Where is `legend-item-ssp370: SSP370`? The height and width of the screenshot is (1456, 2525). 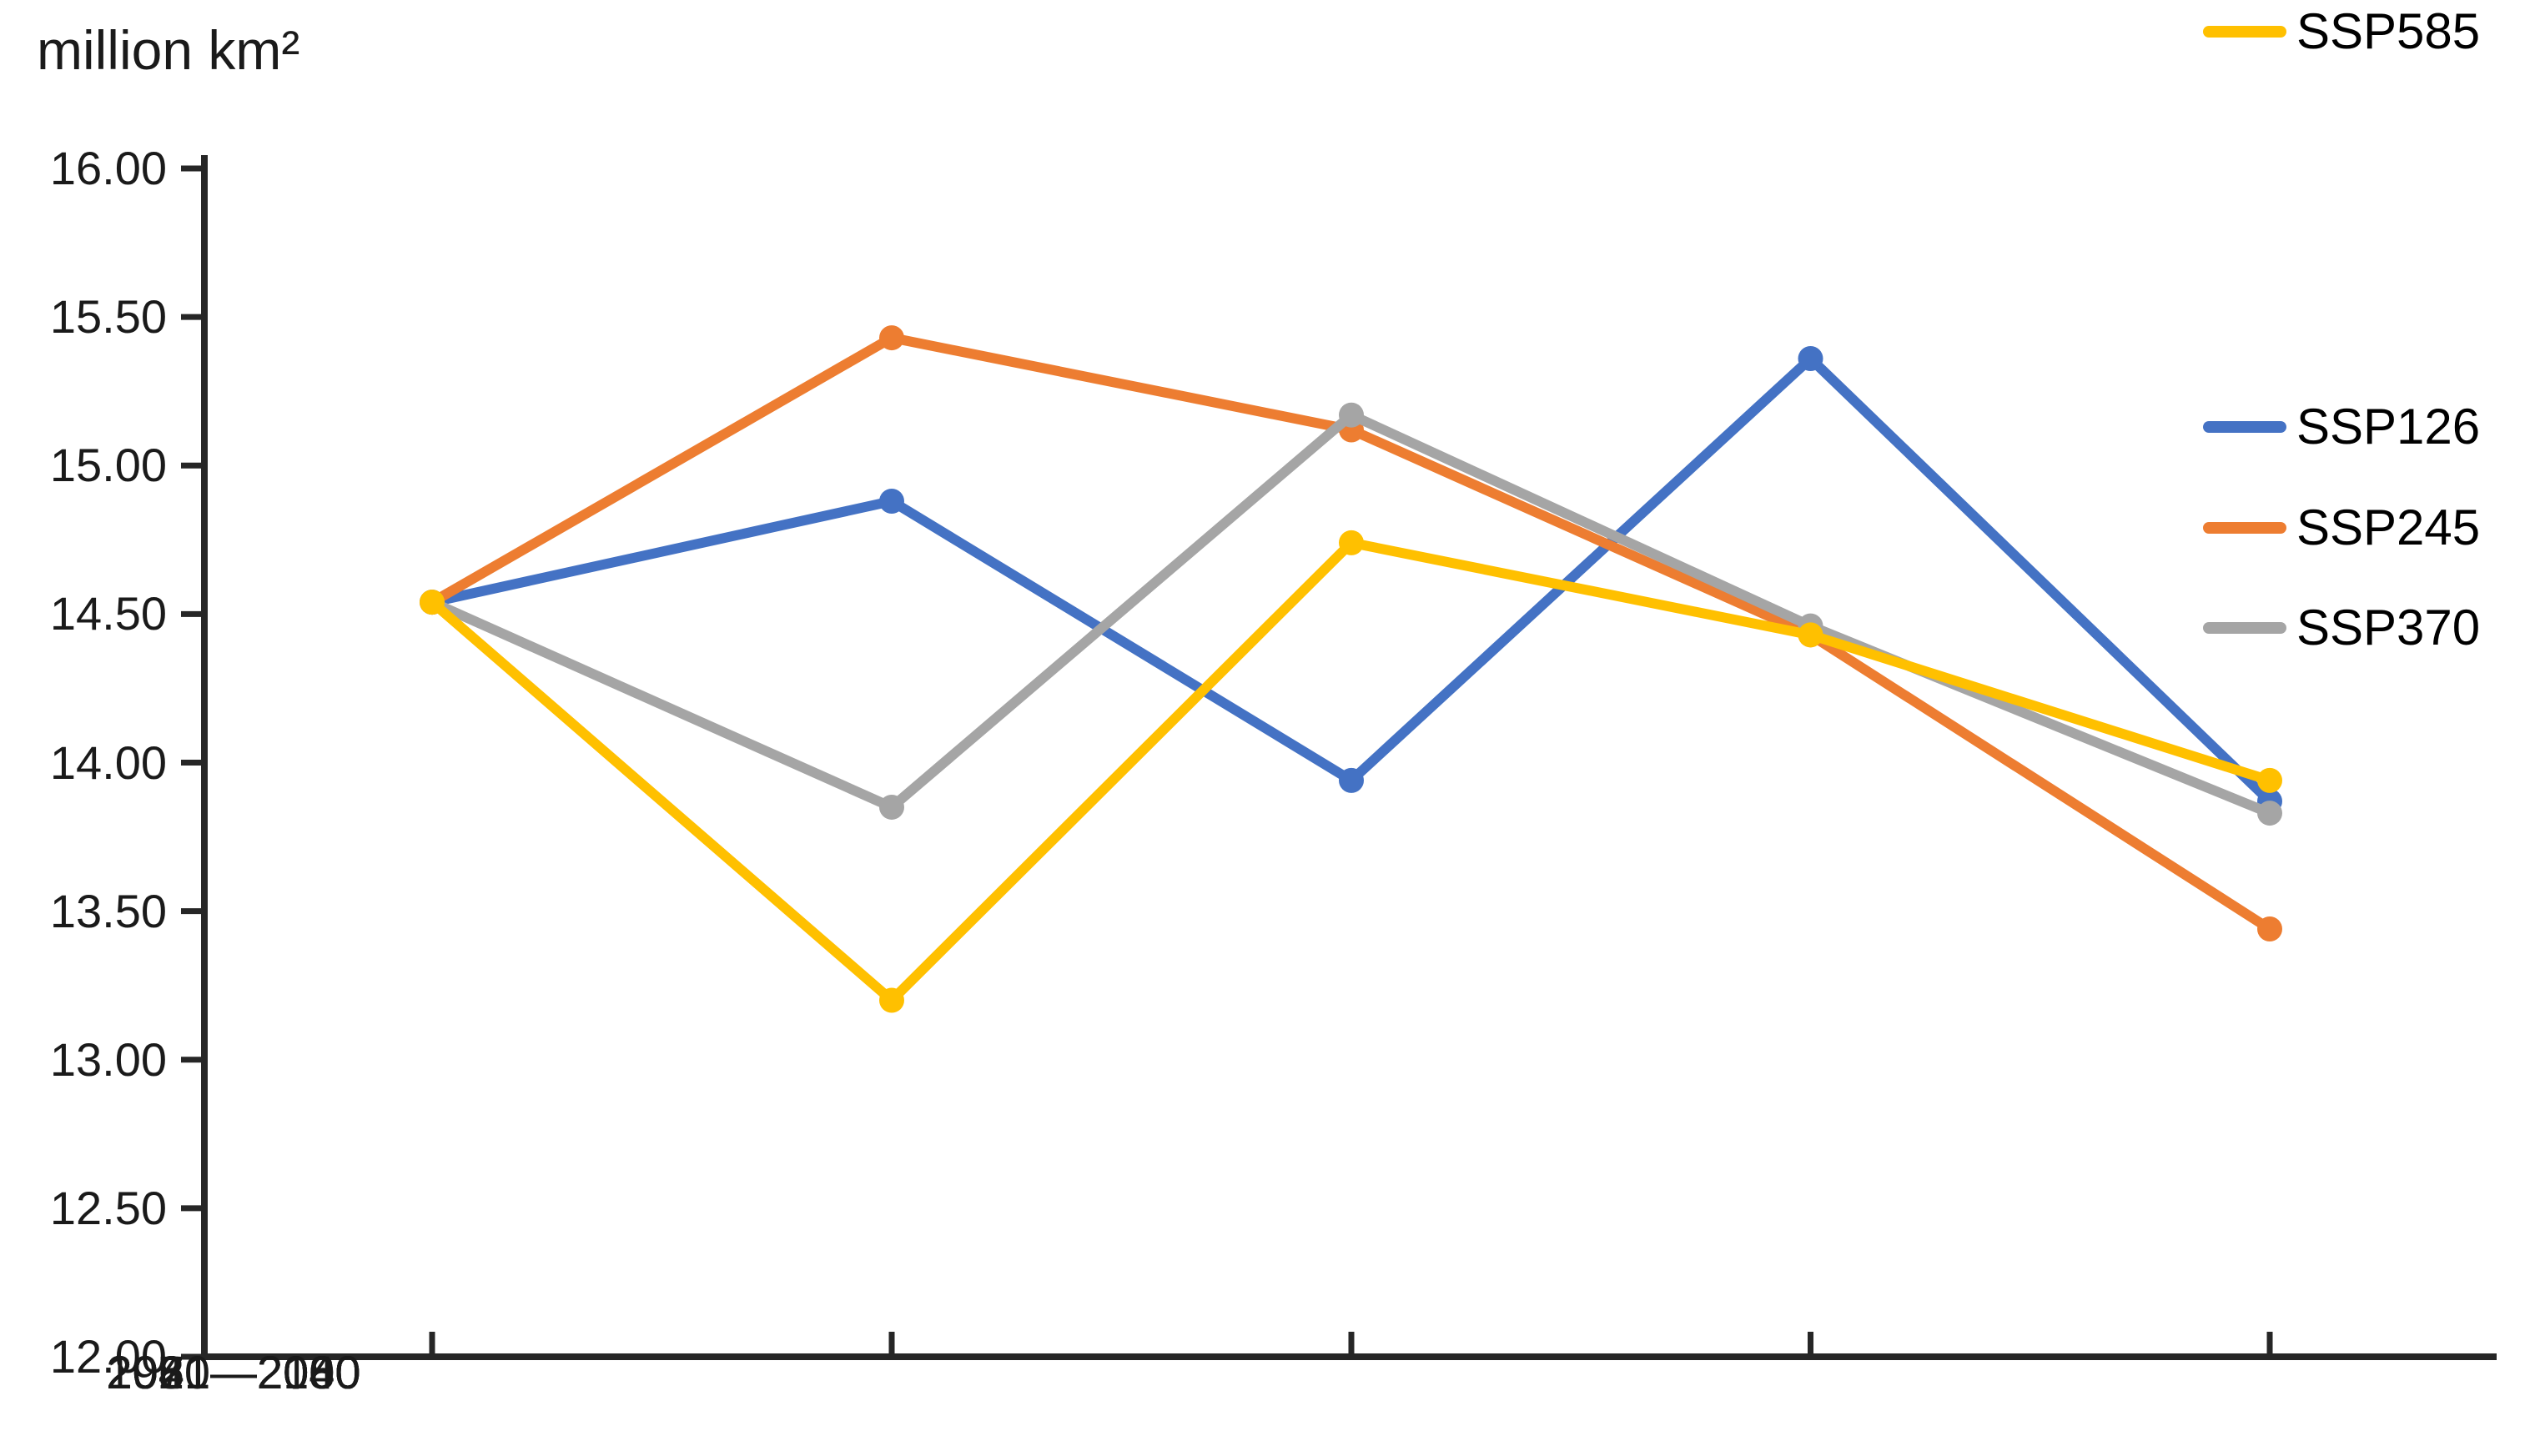
legend-item-ssp370: SSP370 is located at coordinates (2341, 628).